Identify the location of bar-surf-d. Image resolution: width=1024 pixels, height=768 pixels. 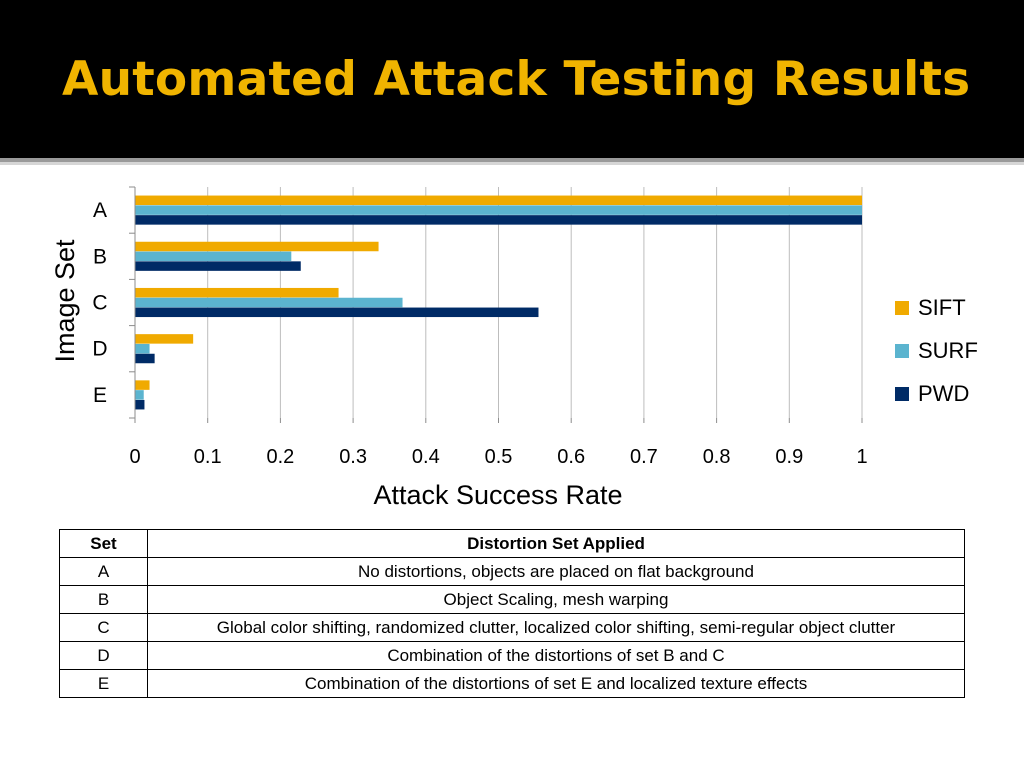
(142, 348).